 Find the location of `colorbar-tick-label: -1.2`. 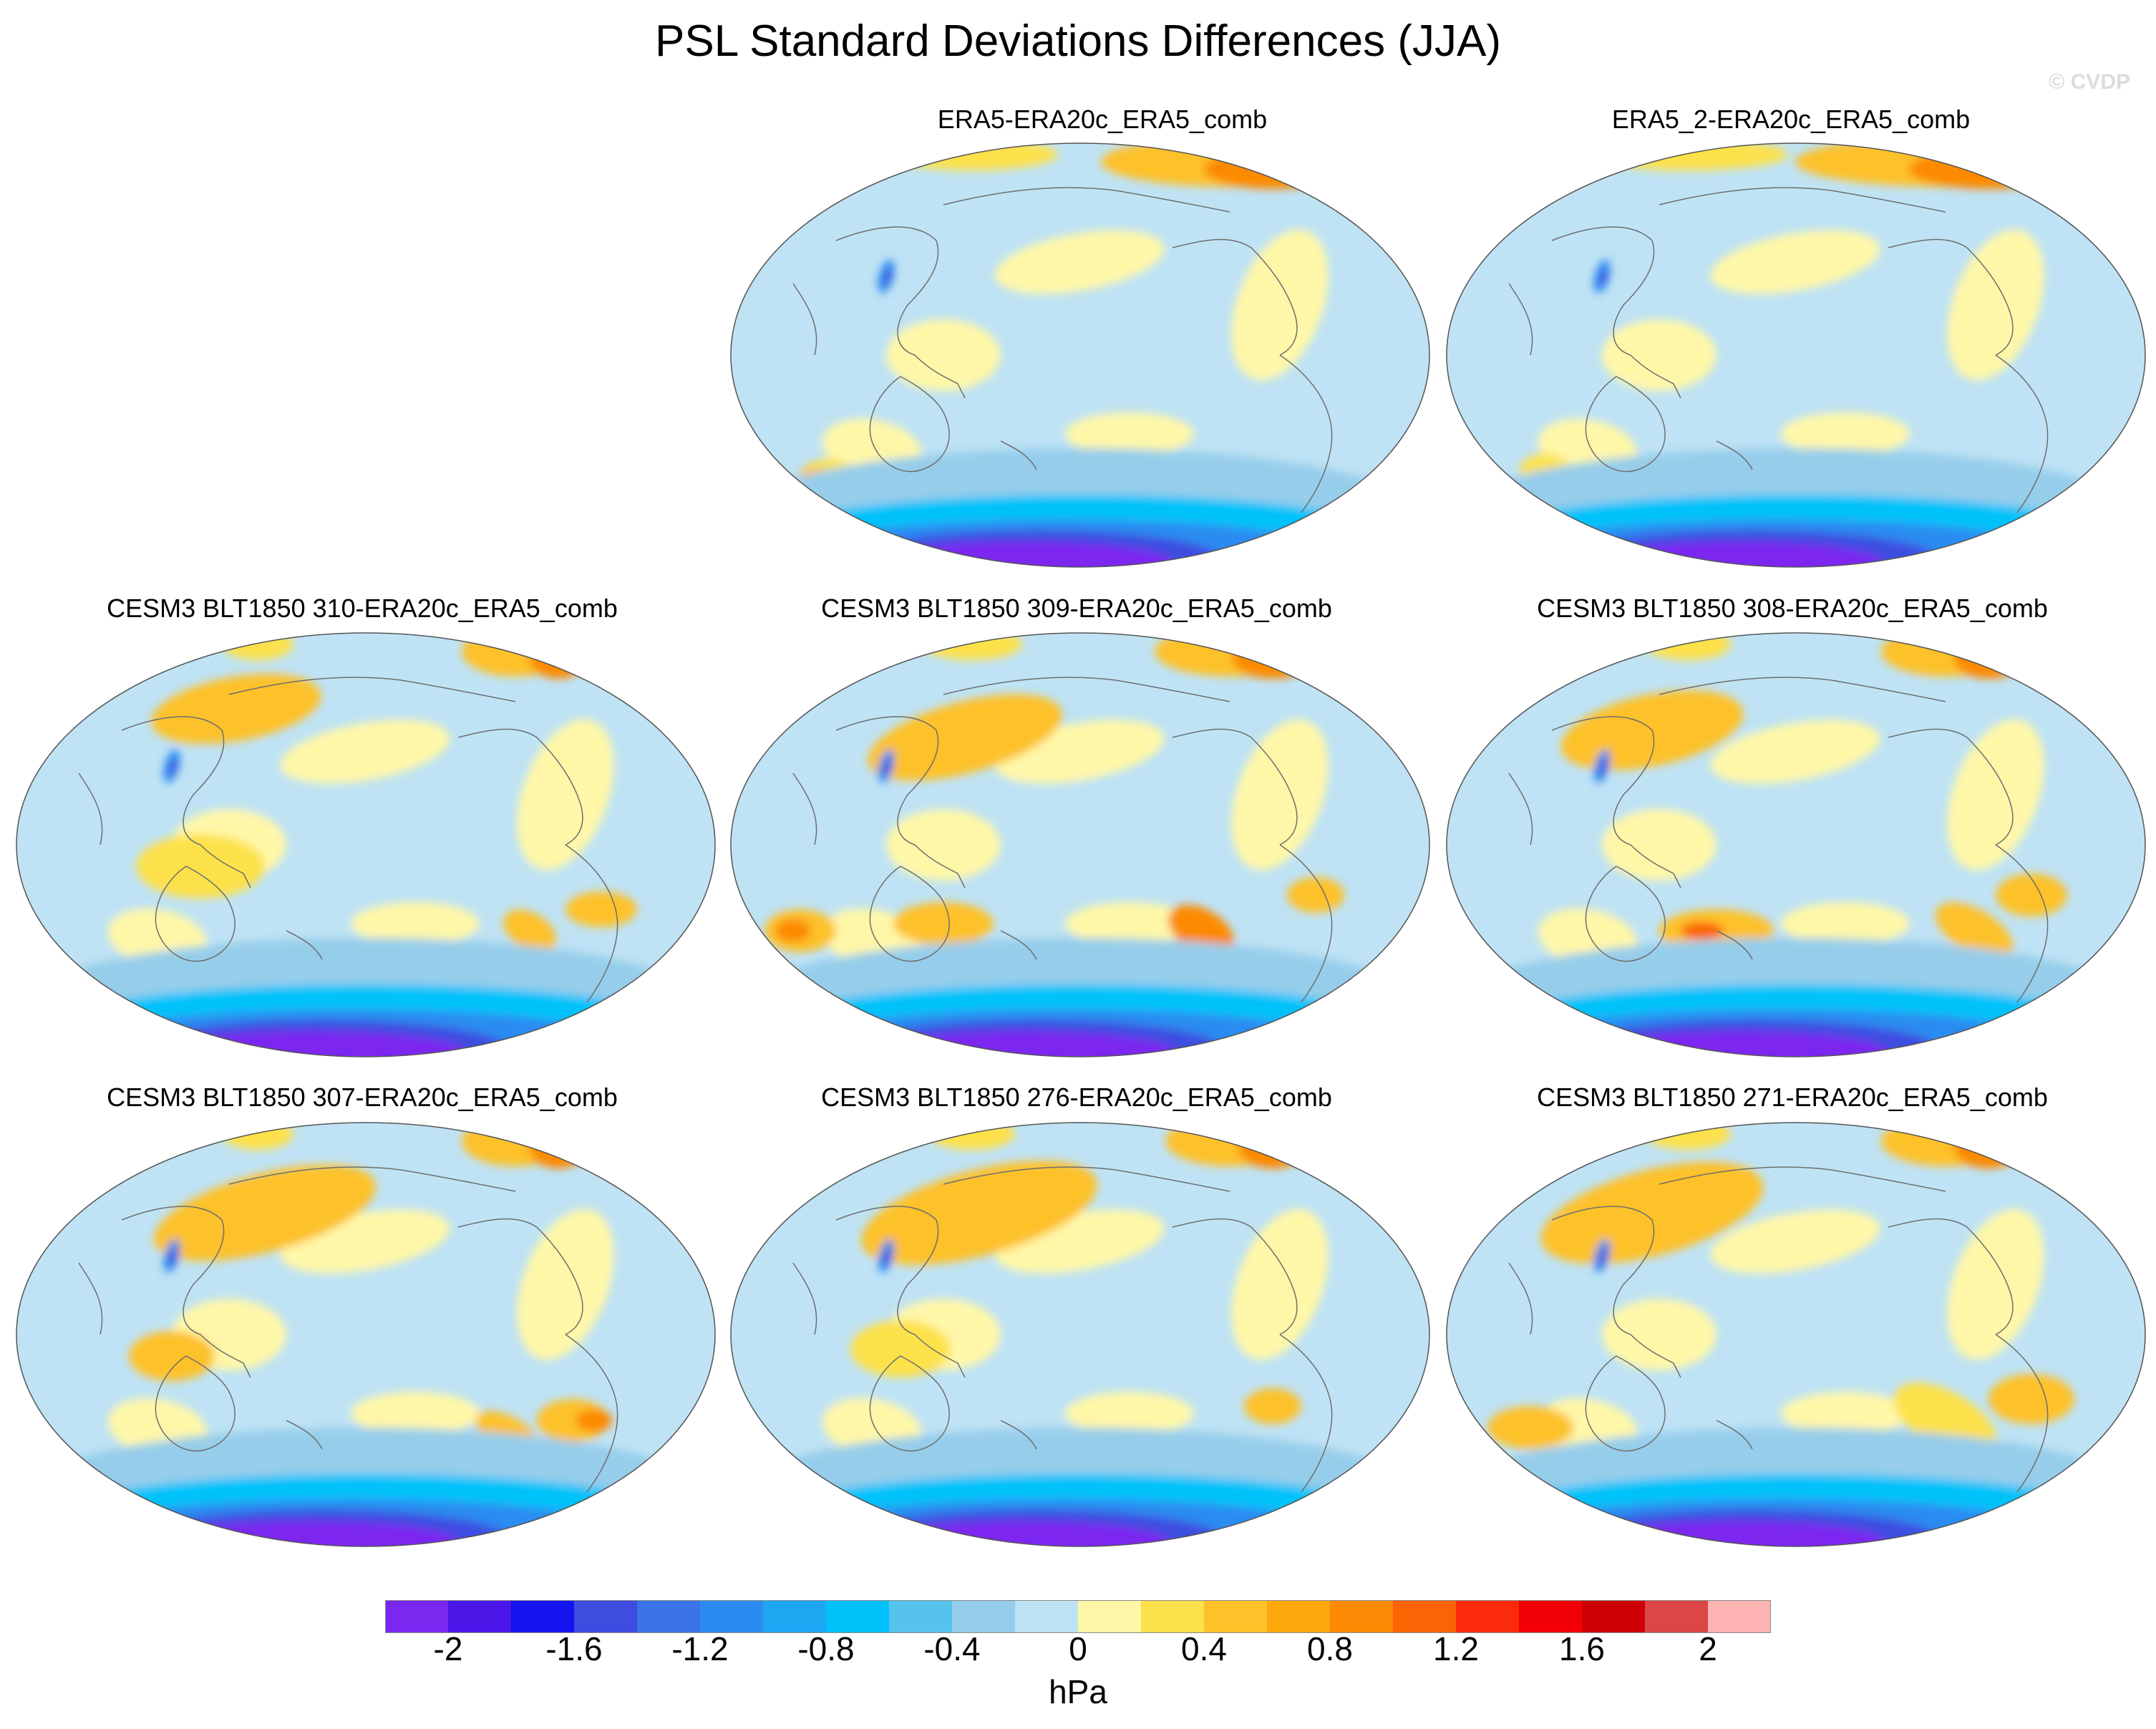

colorbar-tick-label: -1.2 is located at coordinates (700, 1649).